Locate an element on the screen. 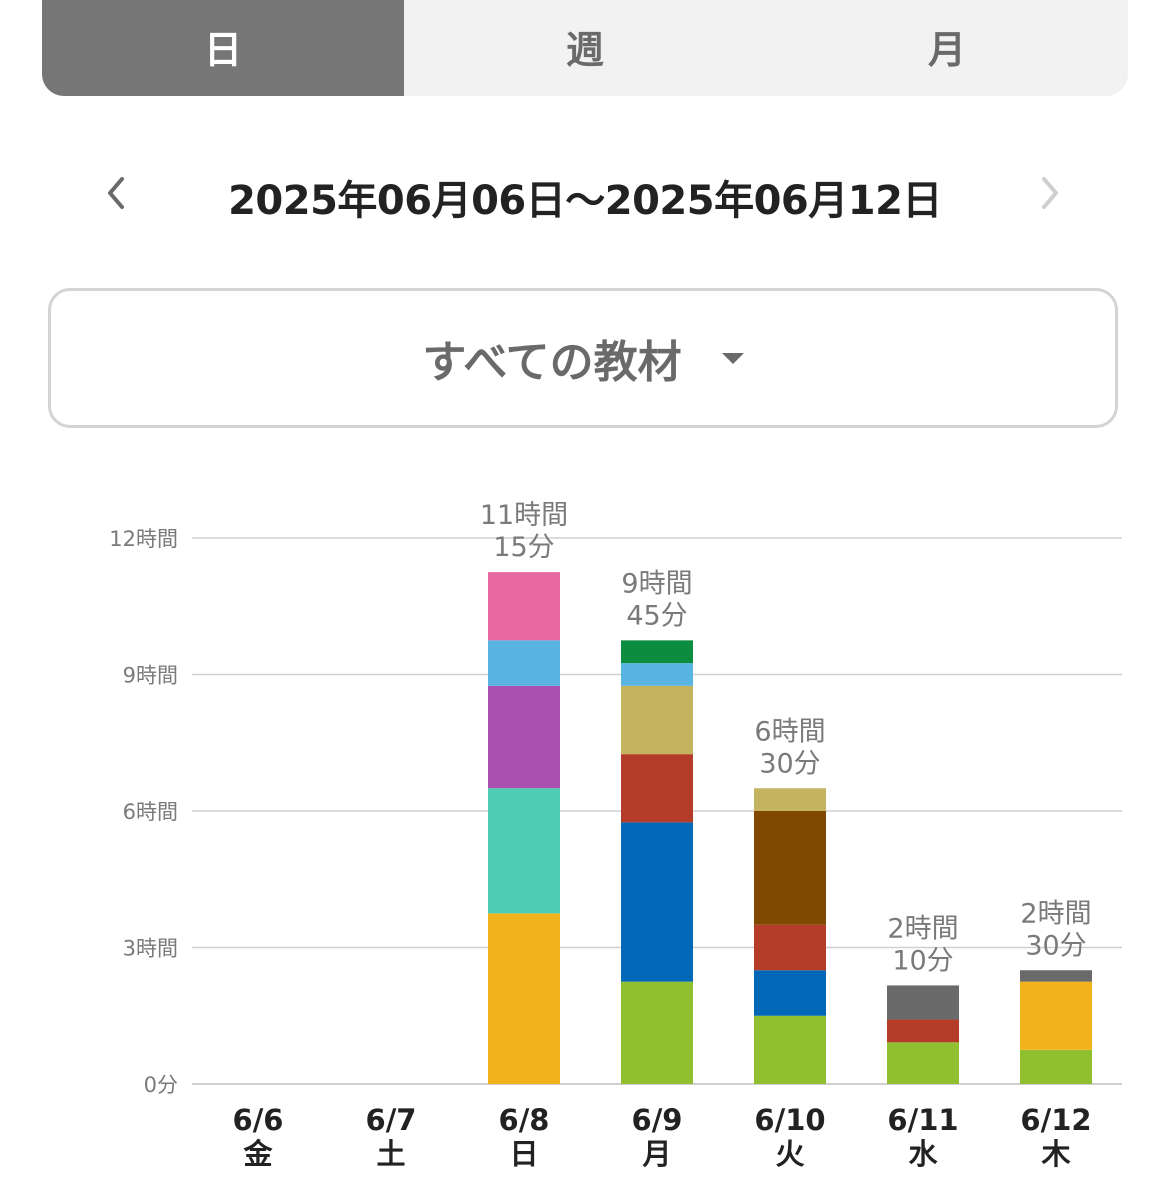 This screenshot has height=1197, width=1170. x-weekday-label: 月 is located at coordinates (656, 1154).